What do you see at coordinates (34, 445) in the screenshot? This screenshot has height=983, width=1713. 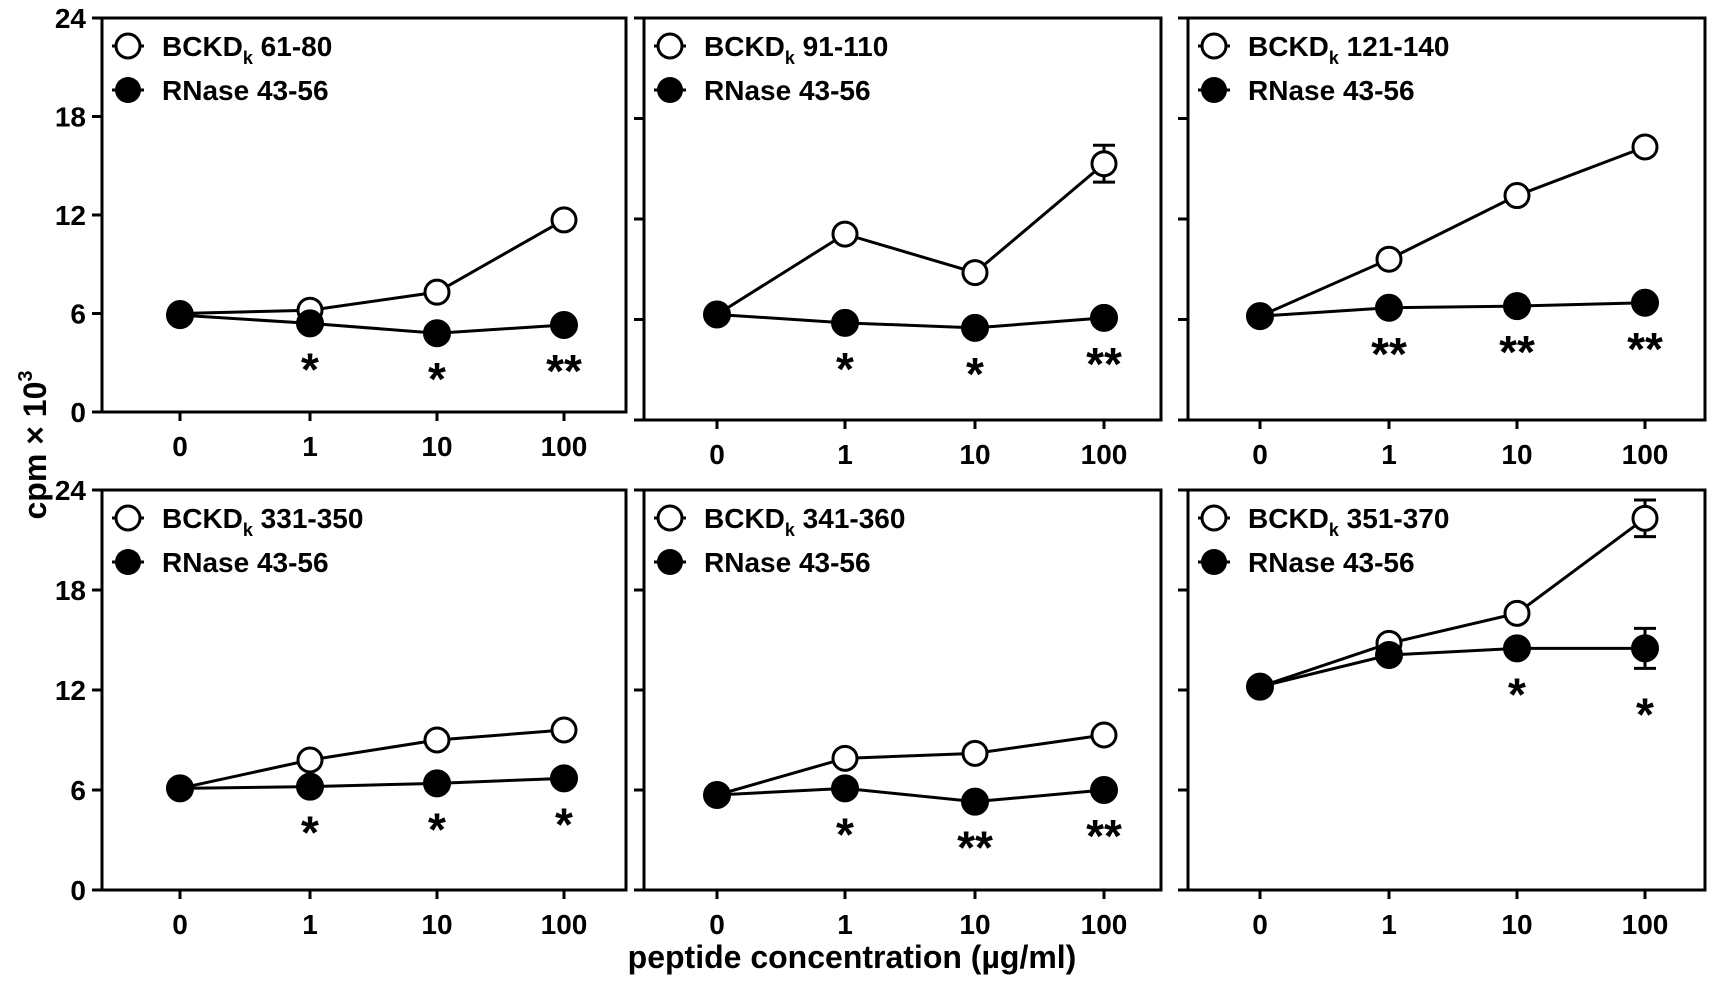 I see `y-axis-label: cpm × 103` at bounding box center [34, 445].